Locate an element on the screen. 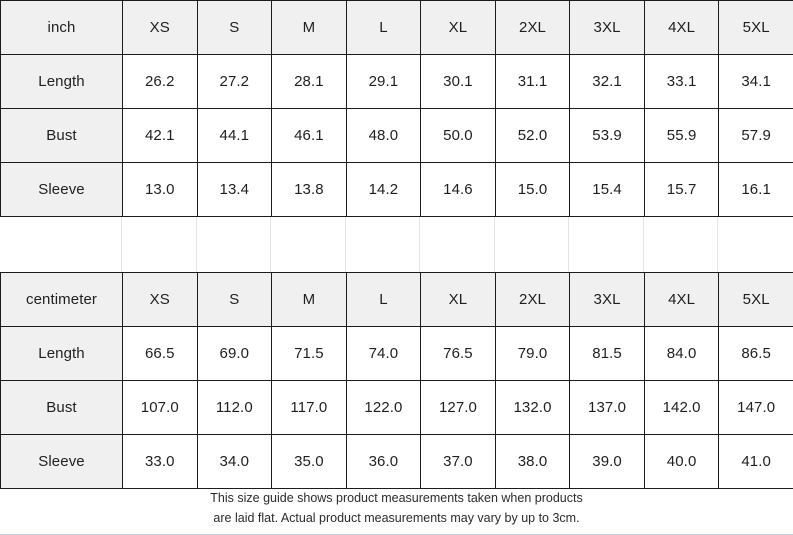 This screenshot has height=535, width=793. cell-cm-bust-s: 112.0 is located at coordinates (234, 407).